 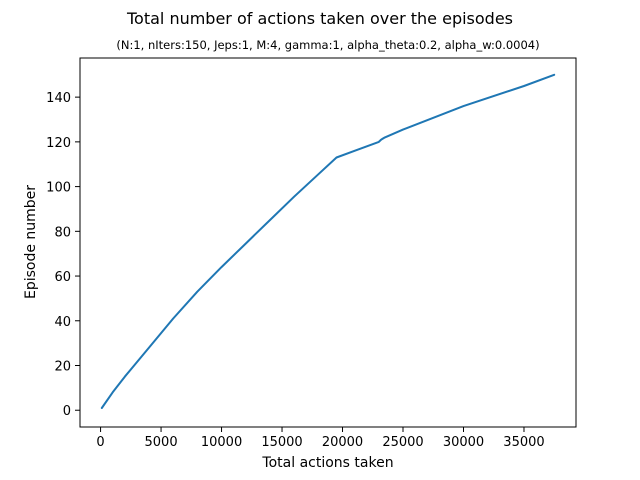 What do you see at coordinates (58, 188) in the screenshot?
I see `y-tick-label: 100` at bounding box center [58, 188].